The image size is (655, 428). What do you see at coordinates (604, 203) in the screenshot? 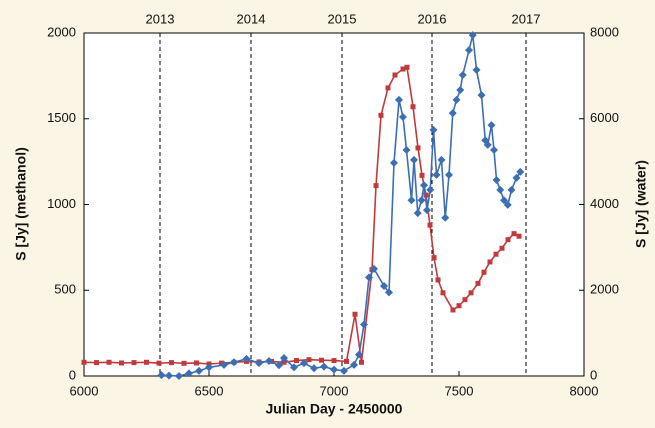
I see `y2-tick-label: 4000` at bounding box center [604, 203].